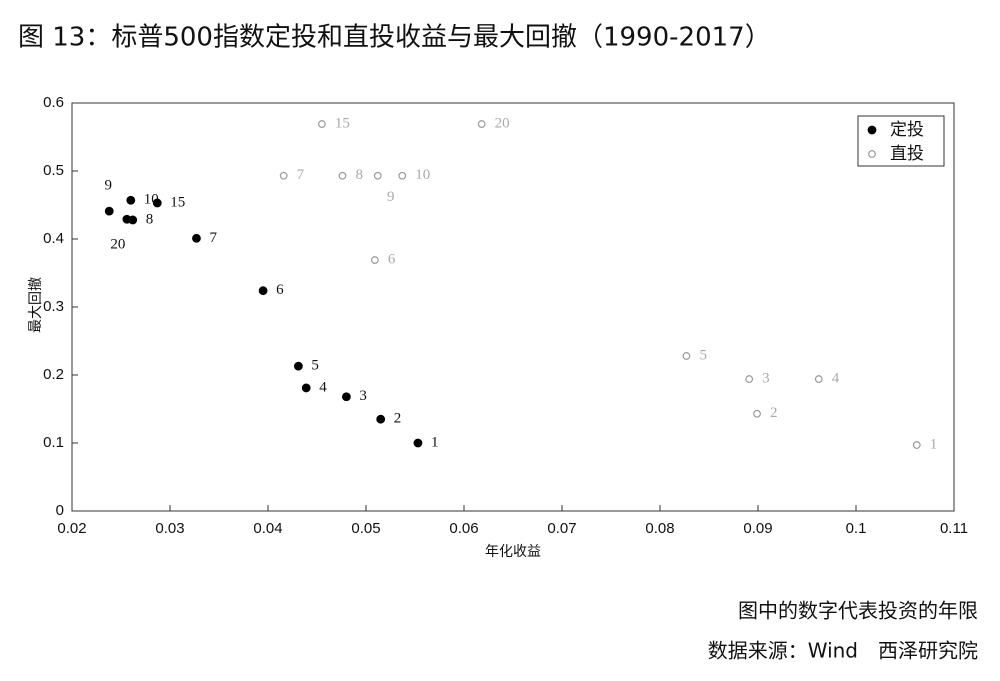  What do you see at coordinates (53, 374) in the screenshot?
I see `y-tick-label: 0.2` at bounding box center [53, 374].